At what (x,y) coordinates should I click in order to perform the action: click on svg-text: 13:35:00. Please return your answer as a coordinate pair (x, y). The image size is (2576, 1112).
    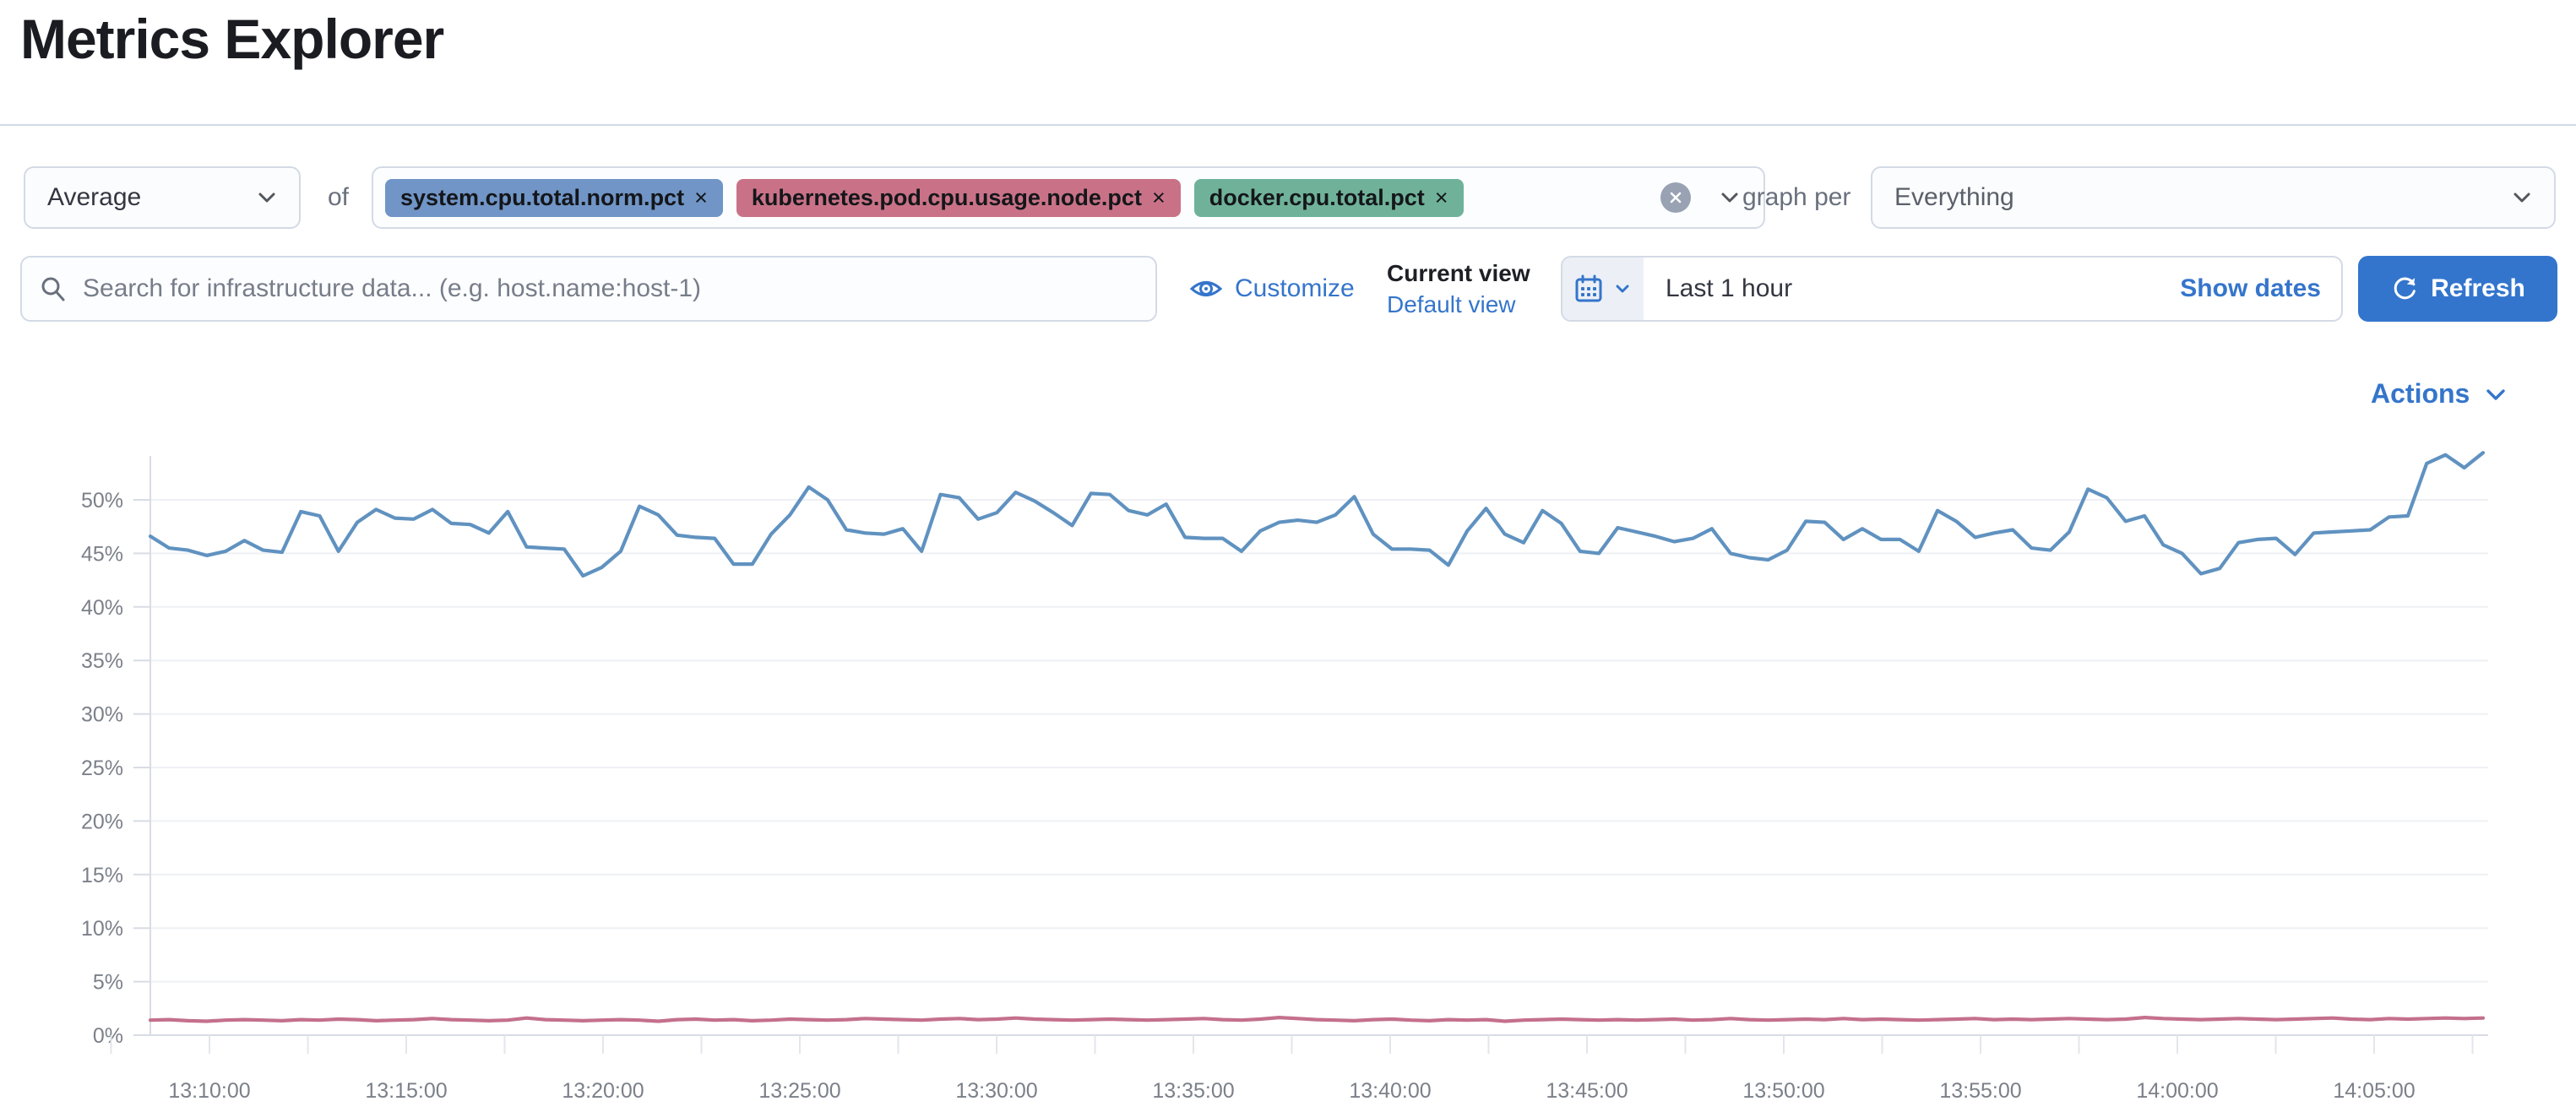
    Looking at the image, I should click on (1193, 1091).